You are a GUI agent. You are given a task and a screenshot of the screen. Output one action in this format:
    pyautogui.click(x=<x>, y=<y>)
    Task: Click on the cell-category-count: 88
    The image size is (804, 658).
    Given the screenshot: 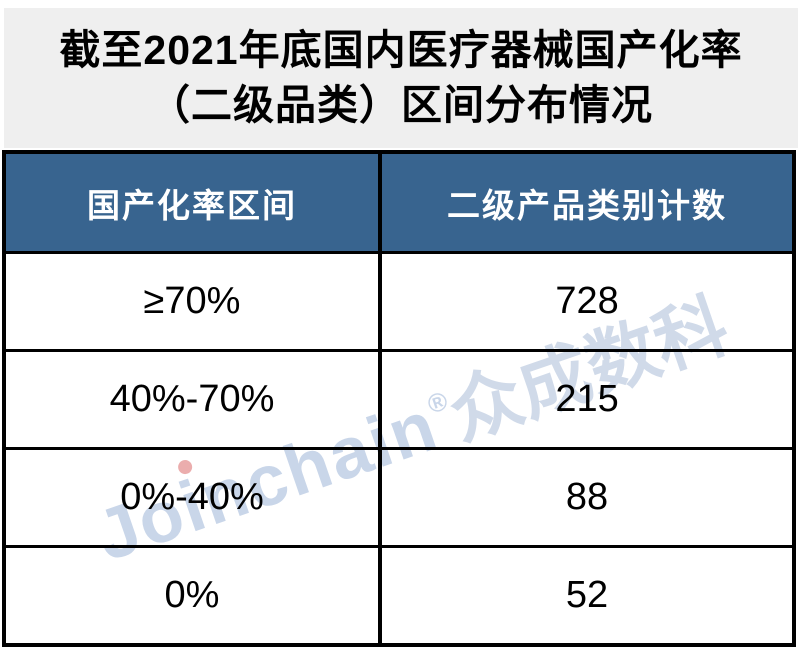 What is the action you would take?
    pyautogui.click(x=587, y=497)
    